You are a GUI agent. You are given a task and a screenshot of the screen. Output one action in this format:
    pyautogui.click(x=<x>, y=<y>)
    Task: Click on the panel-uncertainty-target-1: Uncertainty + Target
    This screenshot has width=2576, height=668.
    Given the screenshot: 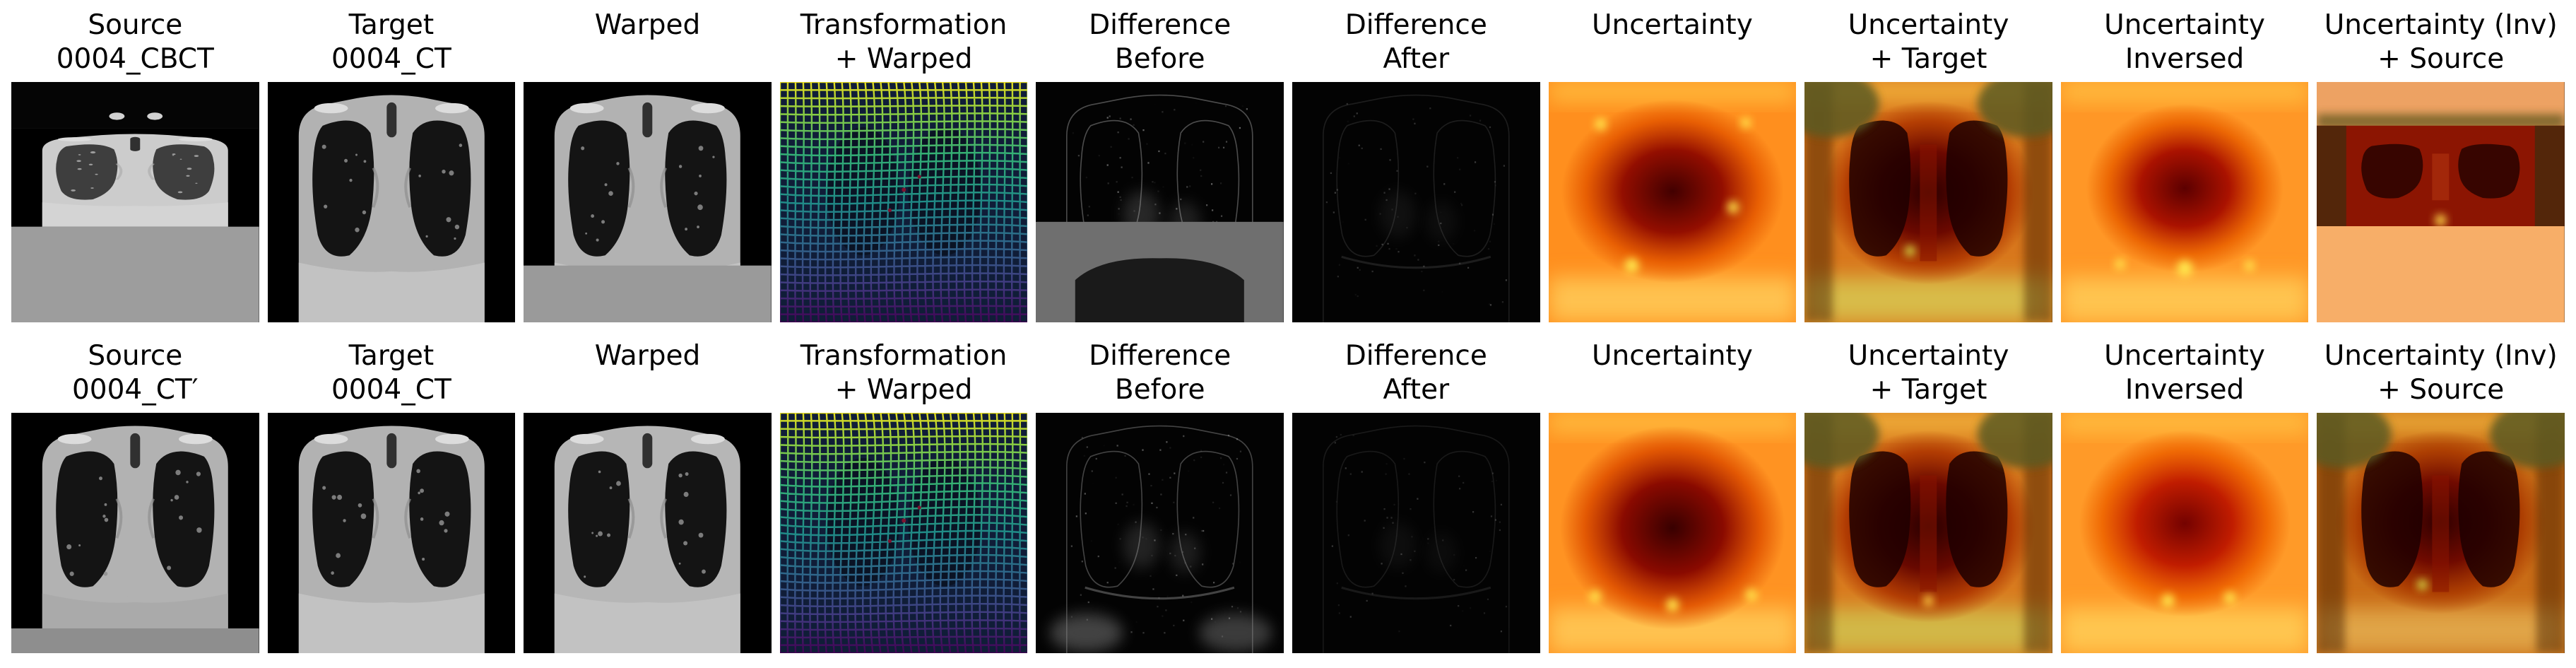 What is the action you would take?
    pyautogui.click(x=1928, y=165)
    